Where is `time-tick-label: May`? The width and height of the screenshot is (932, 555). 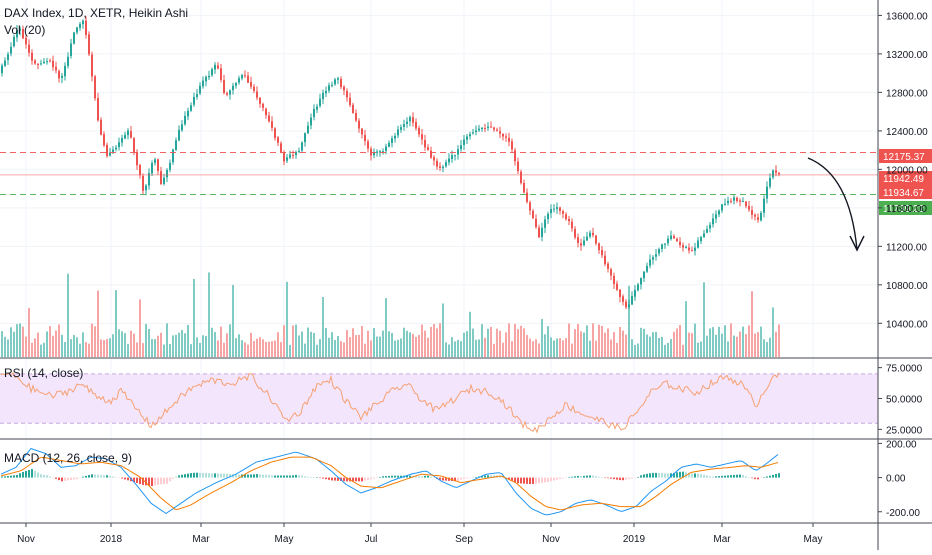
time-tick-label: May is located at coordinates (284, 539).